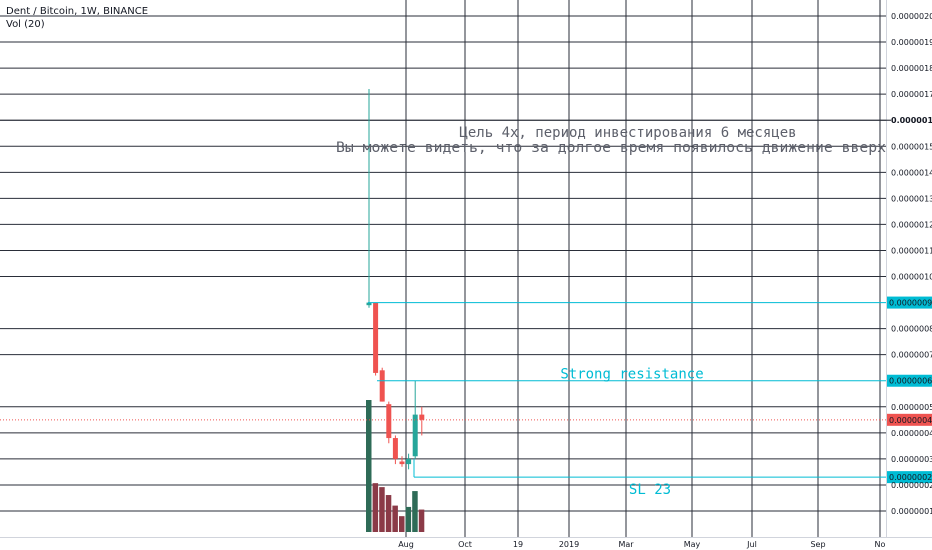  Describe the element at coordinates (911, 120) in the screenshot. I see `price-axis-crosshair-label: 0.00000160` at that location.